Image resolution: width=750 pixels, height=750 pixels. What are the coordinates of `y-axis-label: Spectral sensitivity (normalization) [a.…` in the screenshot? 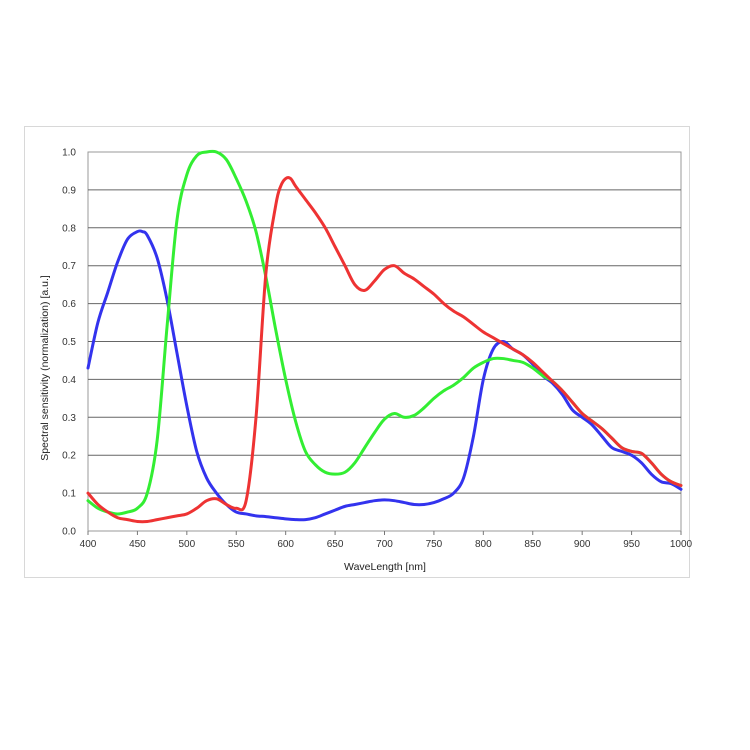 It's located at (45, 368).